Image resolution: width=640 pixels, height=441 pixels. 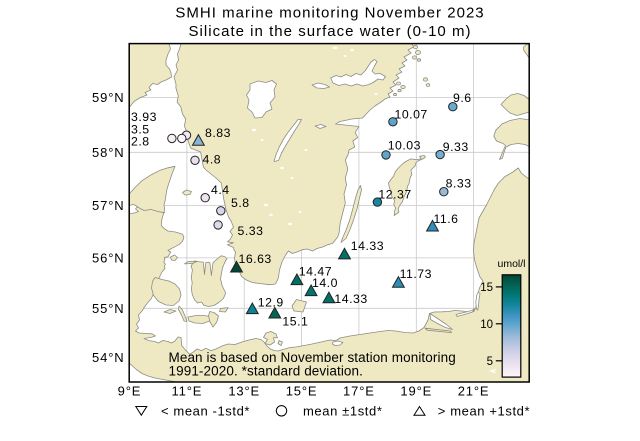 I want to click on svg-text: 3.93, so click(x=144, y=117).